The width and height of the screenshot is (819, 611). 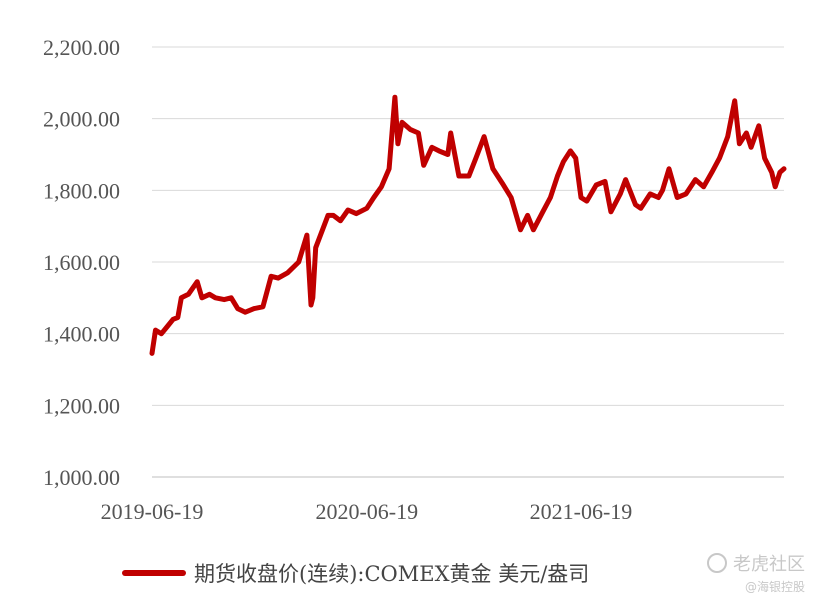 What do you see at coordinates (769, 564) in the screenshot?
I see `watermark-main-text: 老虎社区` at bounding box center [769, 564].